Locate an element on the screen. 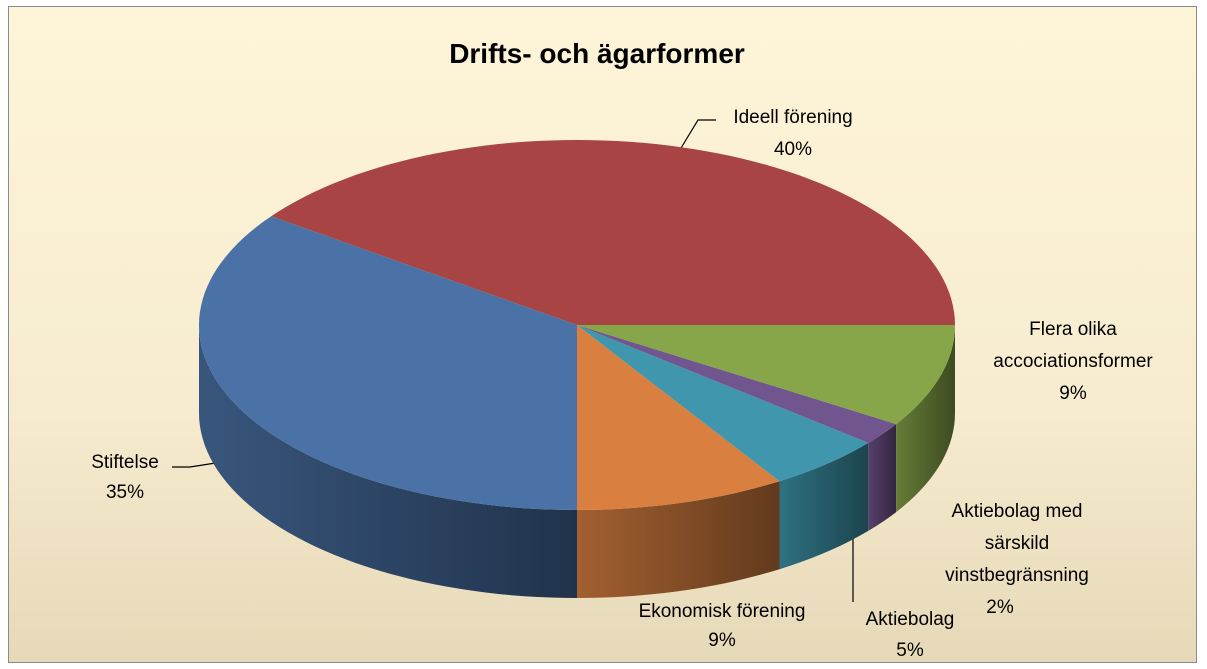 The width and height of the screenshot is (1207, 669). slice-value-label: 40% is located at coordinates (793, 149).